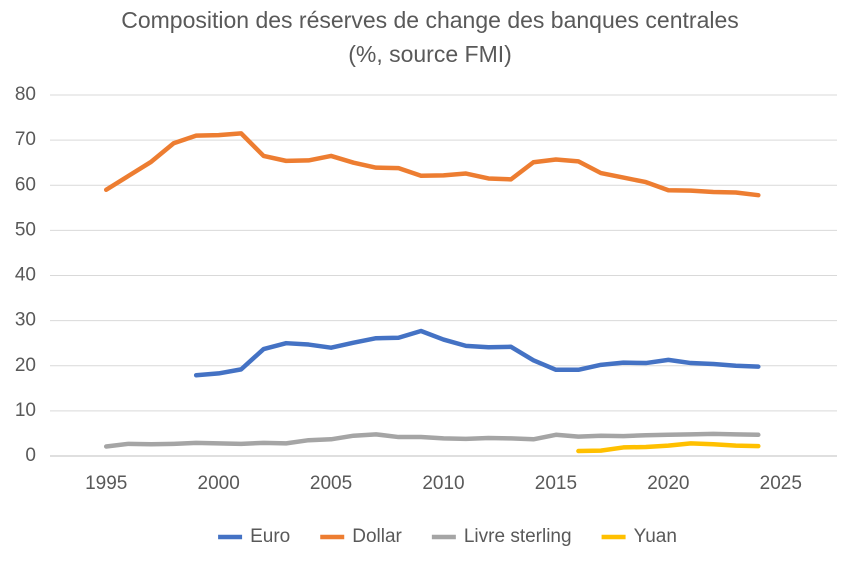  What do you see at coordinates (25, 320) in the screenshot?
I see `y-tick-label: 30` at bounding box center [25, 320].